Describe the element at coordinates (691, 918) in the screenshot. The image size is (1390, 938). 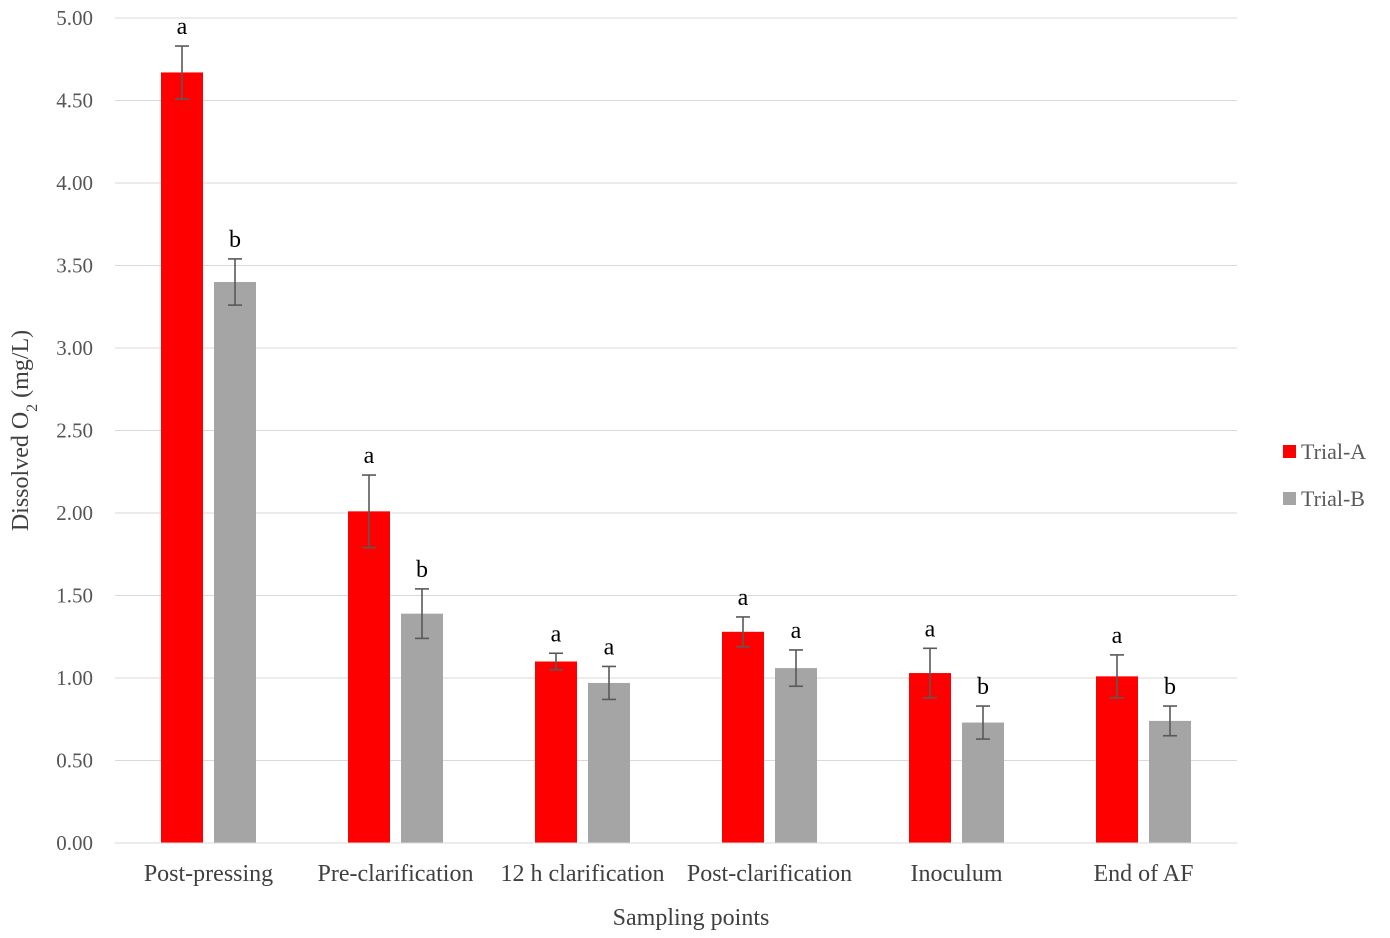
I see `x-axis-title: Sampling points` at that location.